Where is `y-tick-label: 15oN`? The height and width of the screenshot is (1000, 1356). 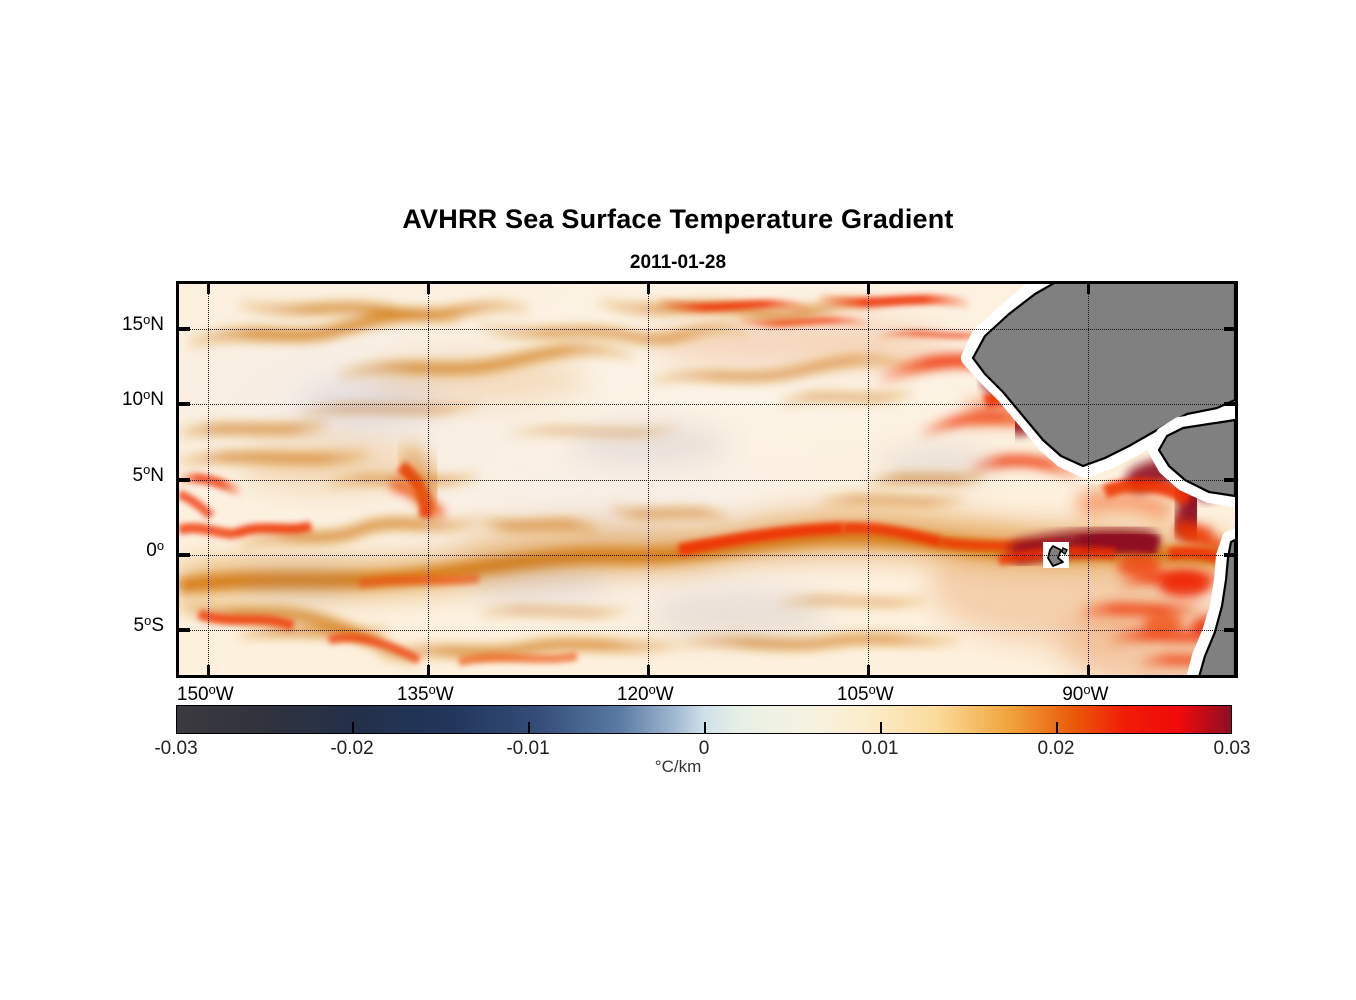 y-tick-label: 15oN is located at coordinates (142, 323).